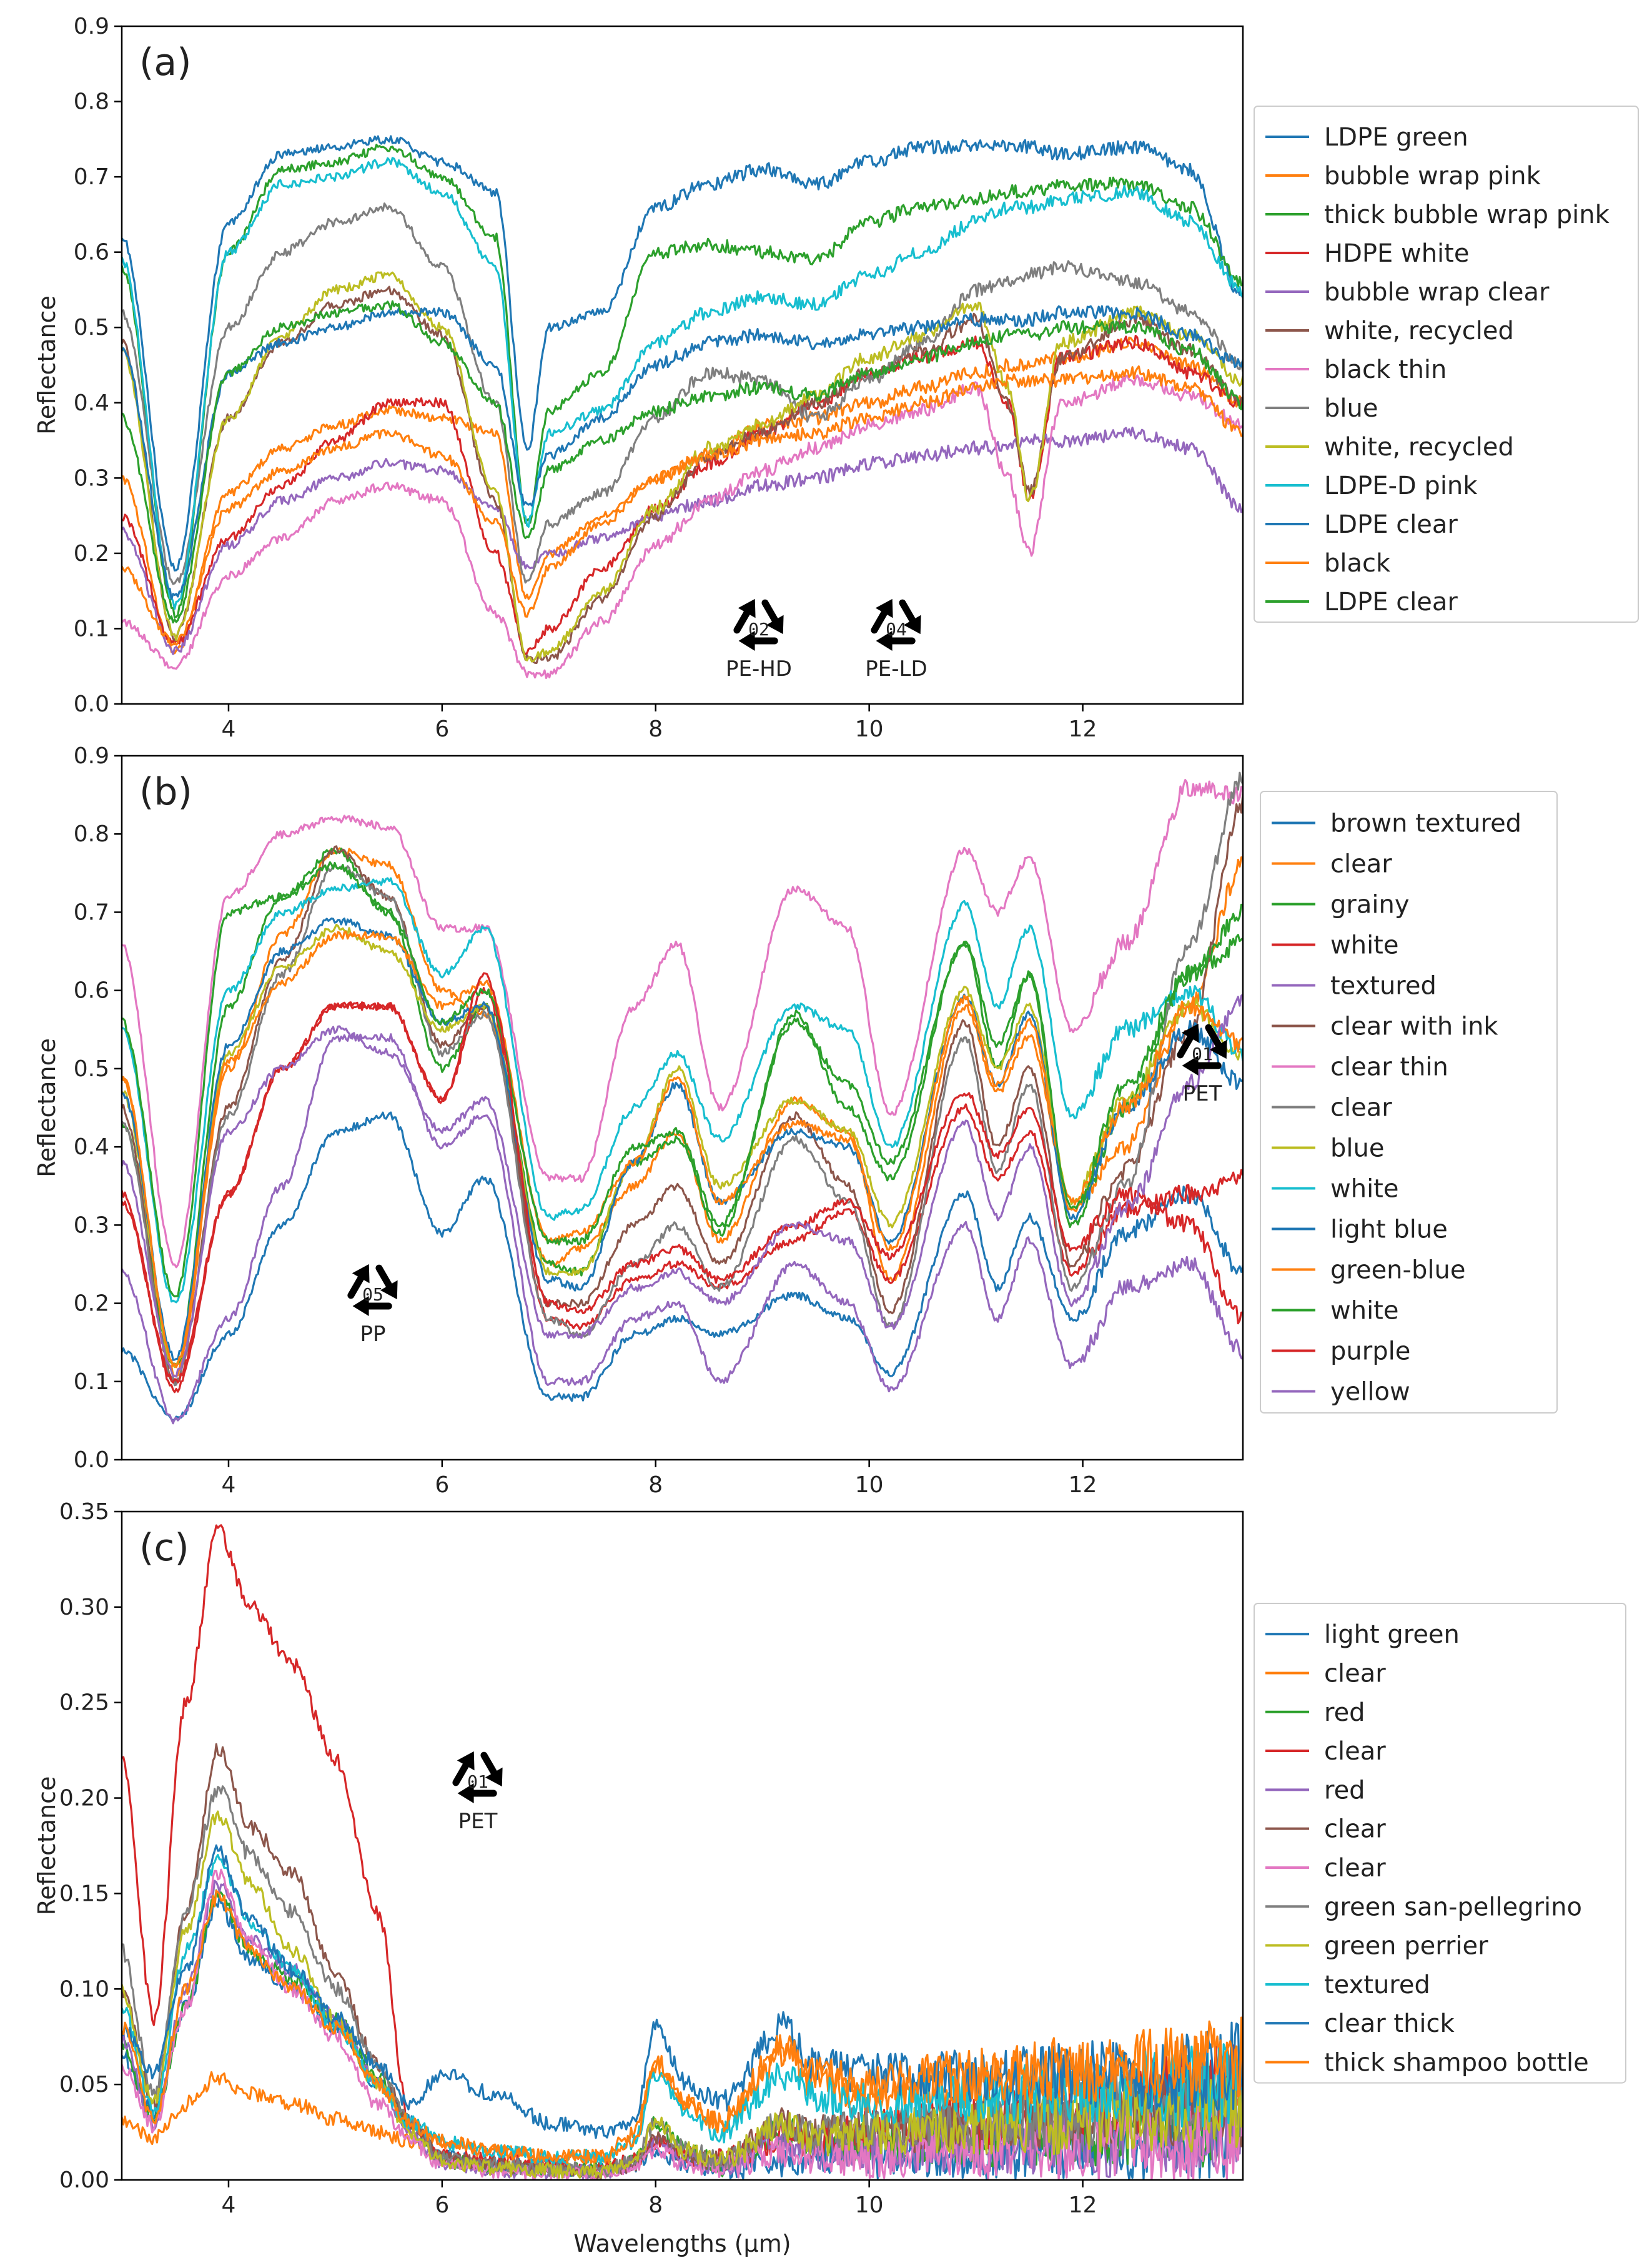  Describe the element at coordinates (1370, 1392) in the screenshot. I see `legend-label: yellow` at that location.